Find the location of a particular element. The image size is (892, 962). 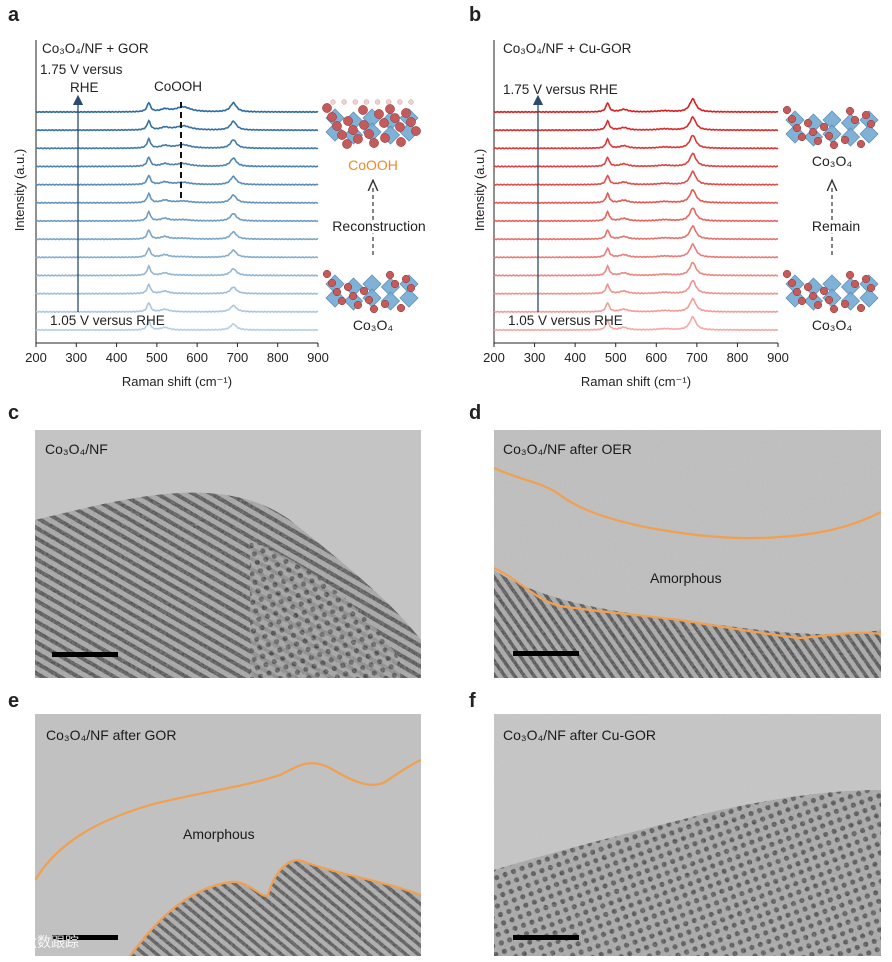

chart-b-top-potential: 1.75 V versus RHE is located at coordinates (560, 89).